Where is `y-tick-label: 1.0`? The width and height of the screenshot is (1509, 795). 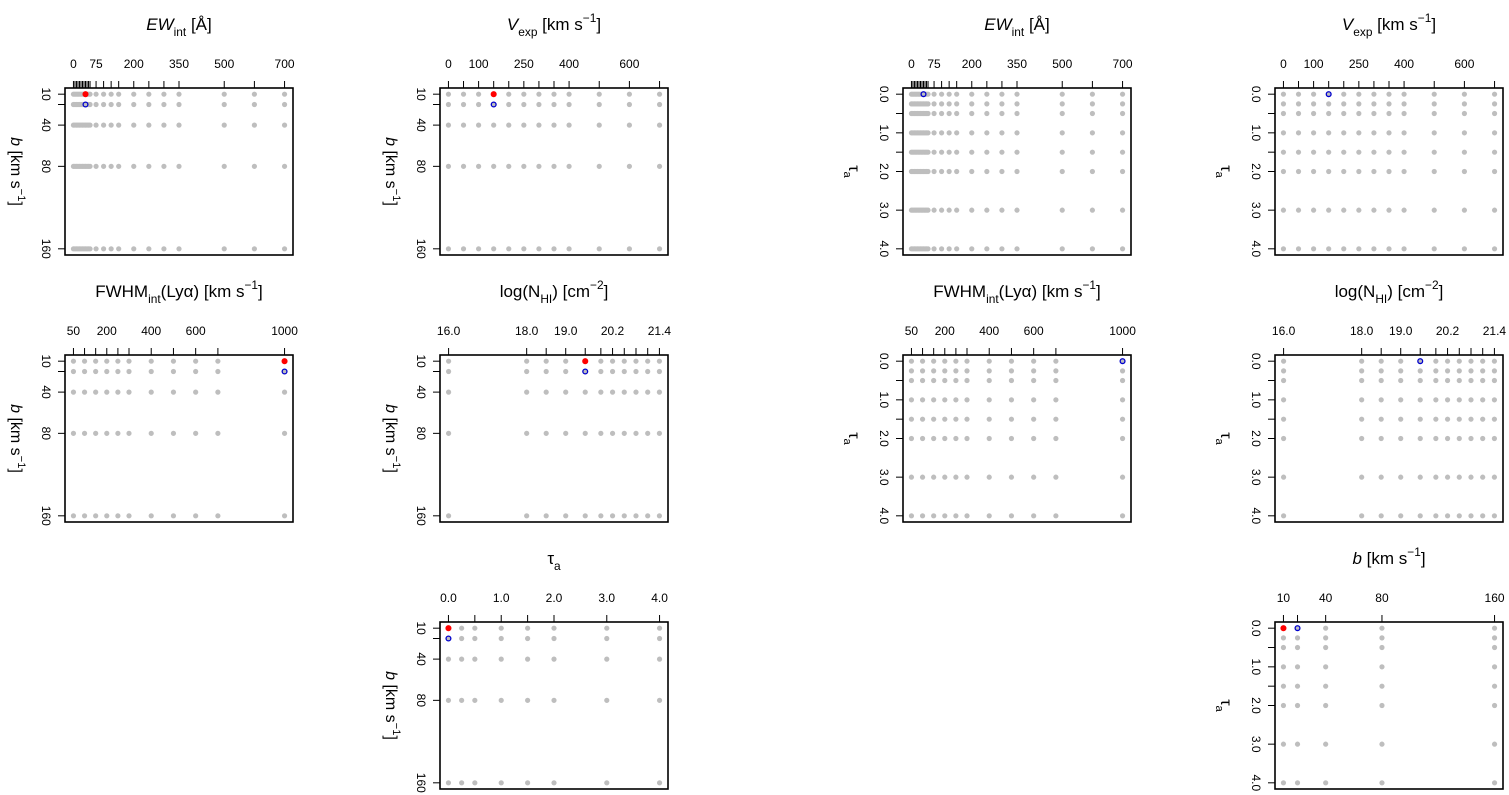
y-tick-label: 1.0 is located at coordinates (1256, 666).